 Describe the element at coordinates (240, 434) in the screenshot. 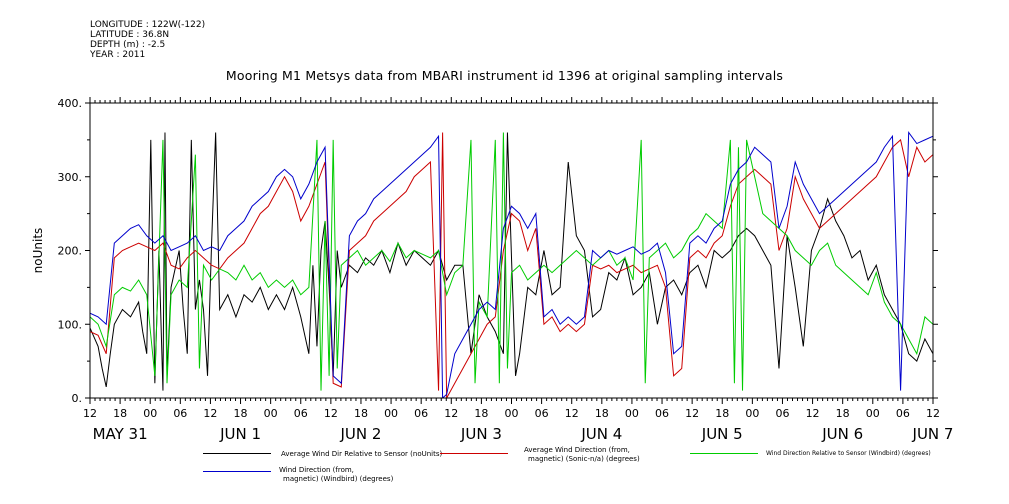

I see `x-date-label: JUN 1` at that location.